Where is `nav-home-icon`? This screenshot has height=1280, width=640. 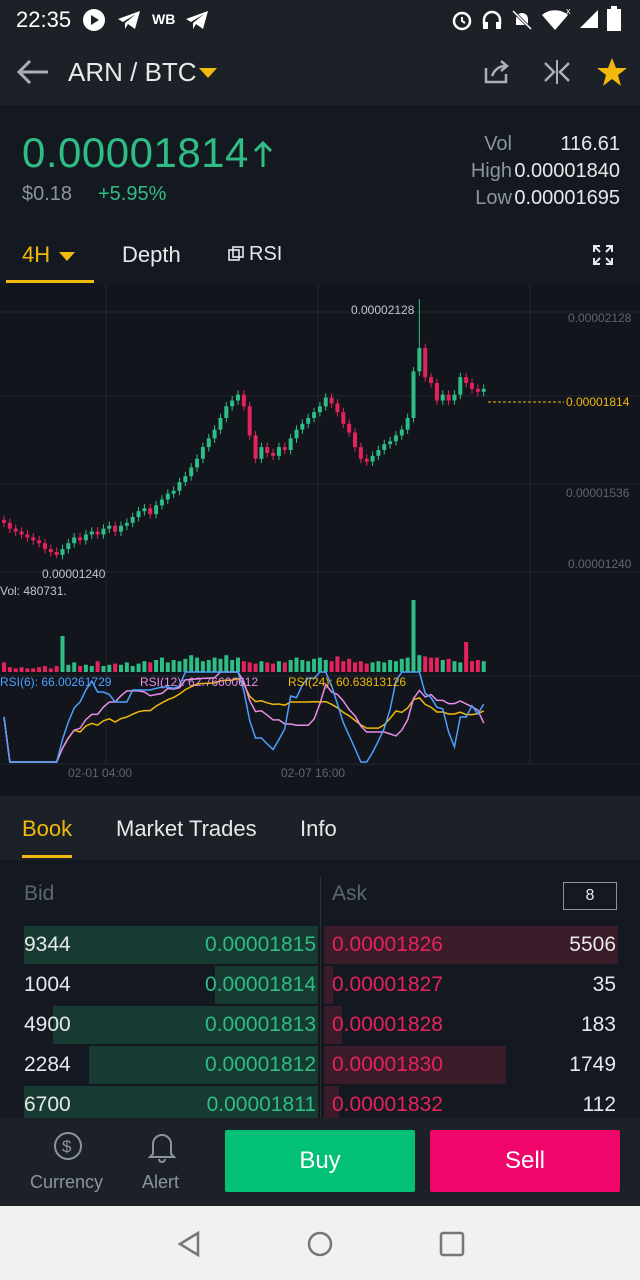 nav-home-icon is located at coordinates (320, 1244).